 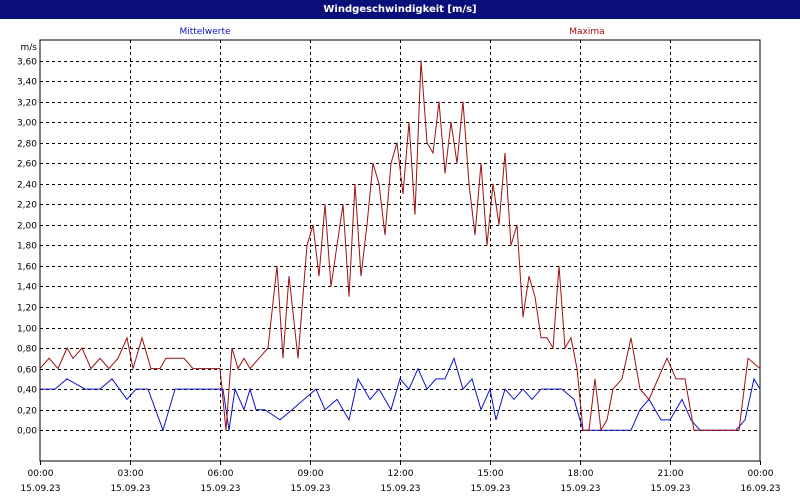 I want to click on x-tick-time-label: 15:00, so click(x=491, y=474).